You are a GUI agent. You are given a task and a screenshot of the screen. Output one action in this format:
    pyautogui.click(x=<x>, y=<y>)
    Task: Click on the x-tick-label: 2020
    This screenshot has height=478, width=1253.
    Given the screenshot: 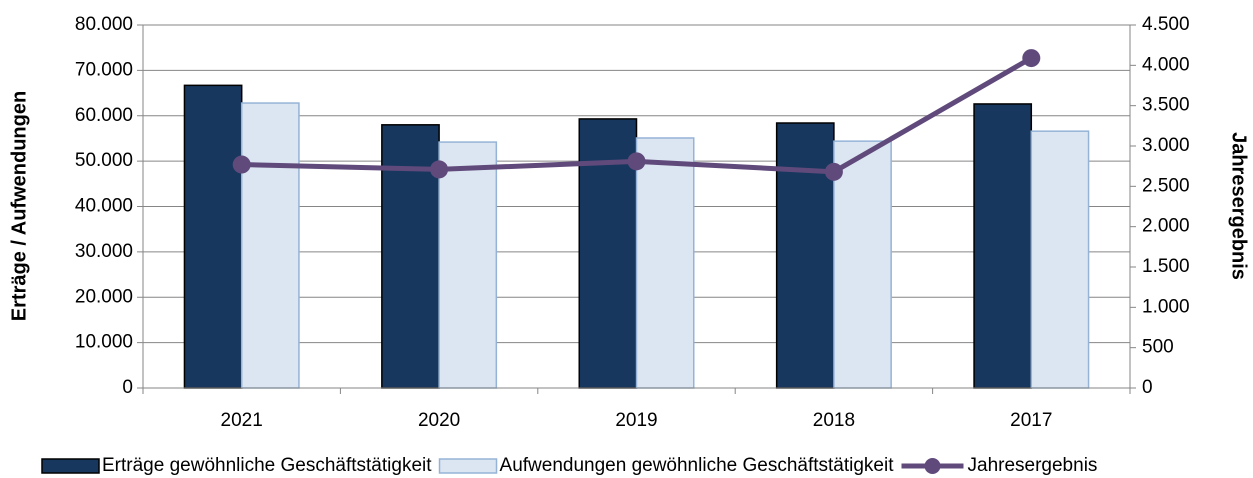 What is the action you would take?
    pyautogui.click(x=439, y=420)
    